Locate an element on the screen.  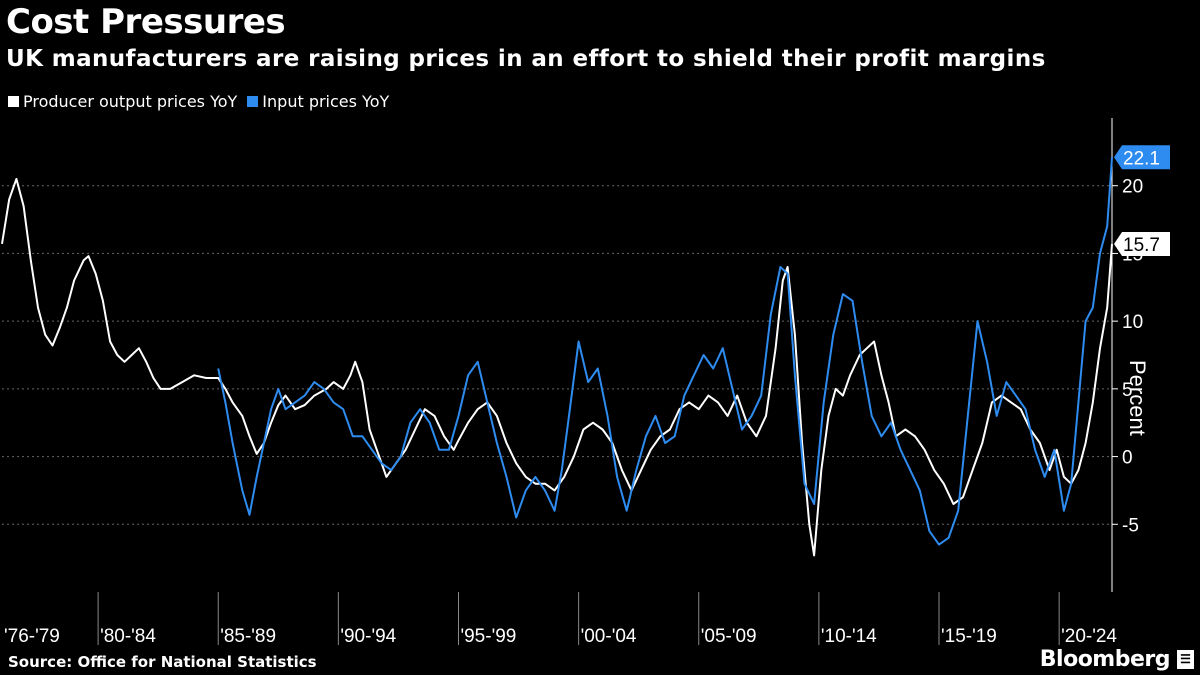
x-tick-label: '15-'19 is located at coordinates (969, 636).